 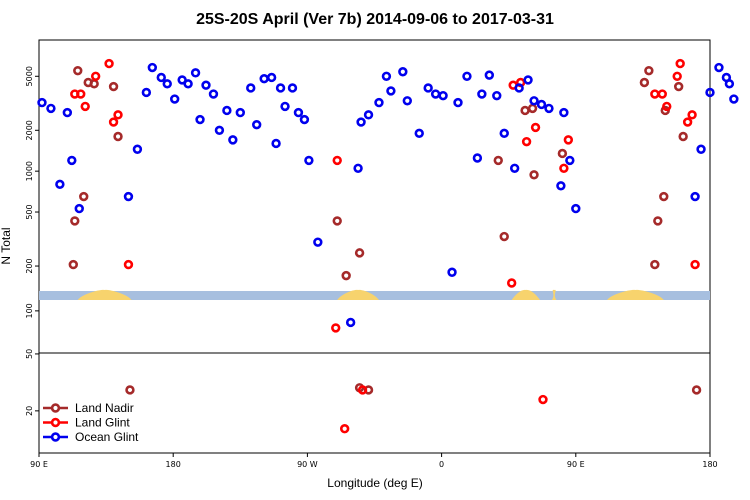 What do you see at coordinates (29, 211) in the screenshot?
I see `upper-y-tick-label: 500` at bounding box center [29, 211].